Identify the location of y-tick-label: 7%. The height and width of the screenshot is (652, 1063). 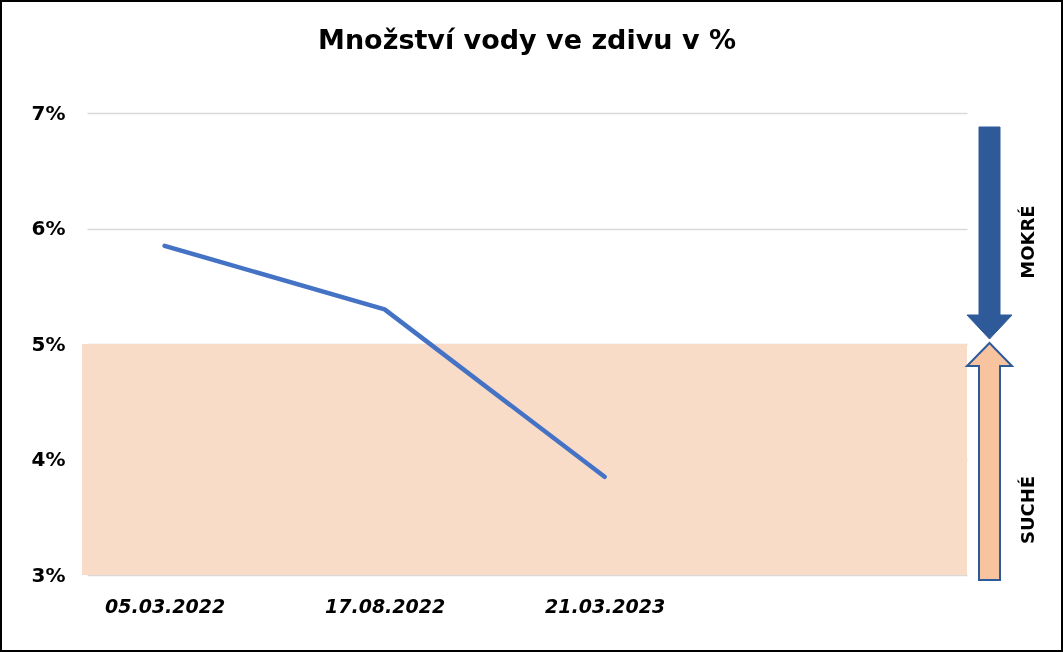
(48, 112).